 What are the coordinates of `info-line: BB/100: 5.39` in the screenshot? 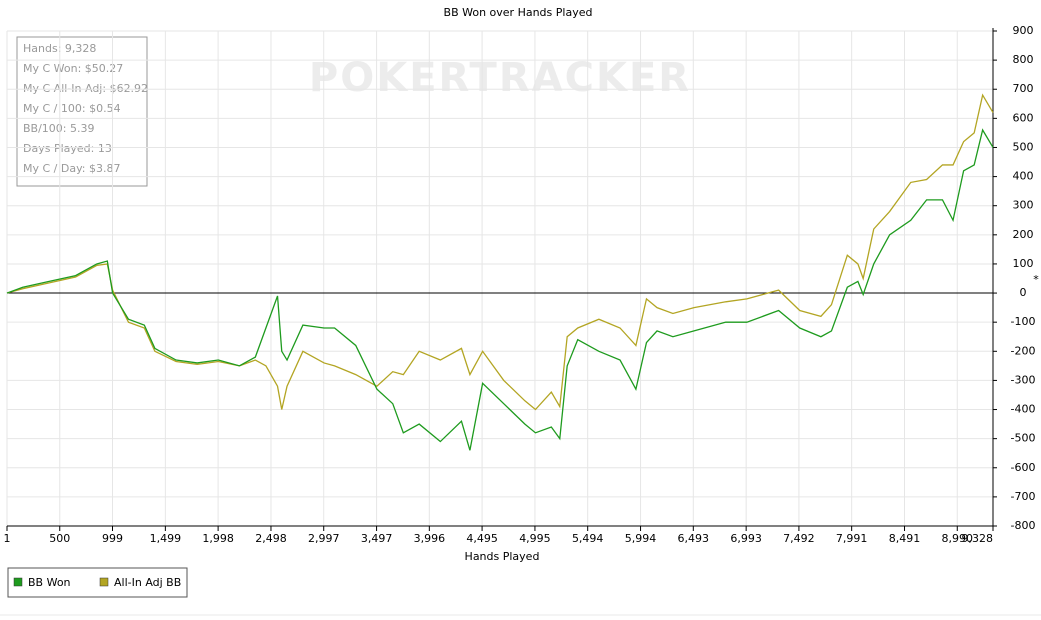 It's located at (59, 128).